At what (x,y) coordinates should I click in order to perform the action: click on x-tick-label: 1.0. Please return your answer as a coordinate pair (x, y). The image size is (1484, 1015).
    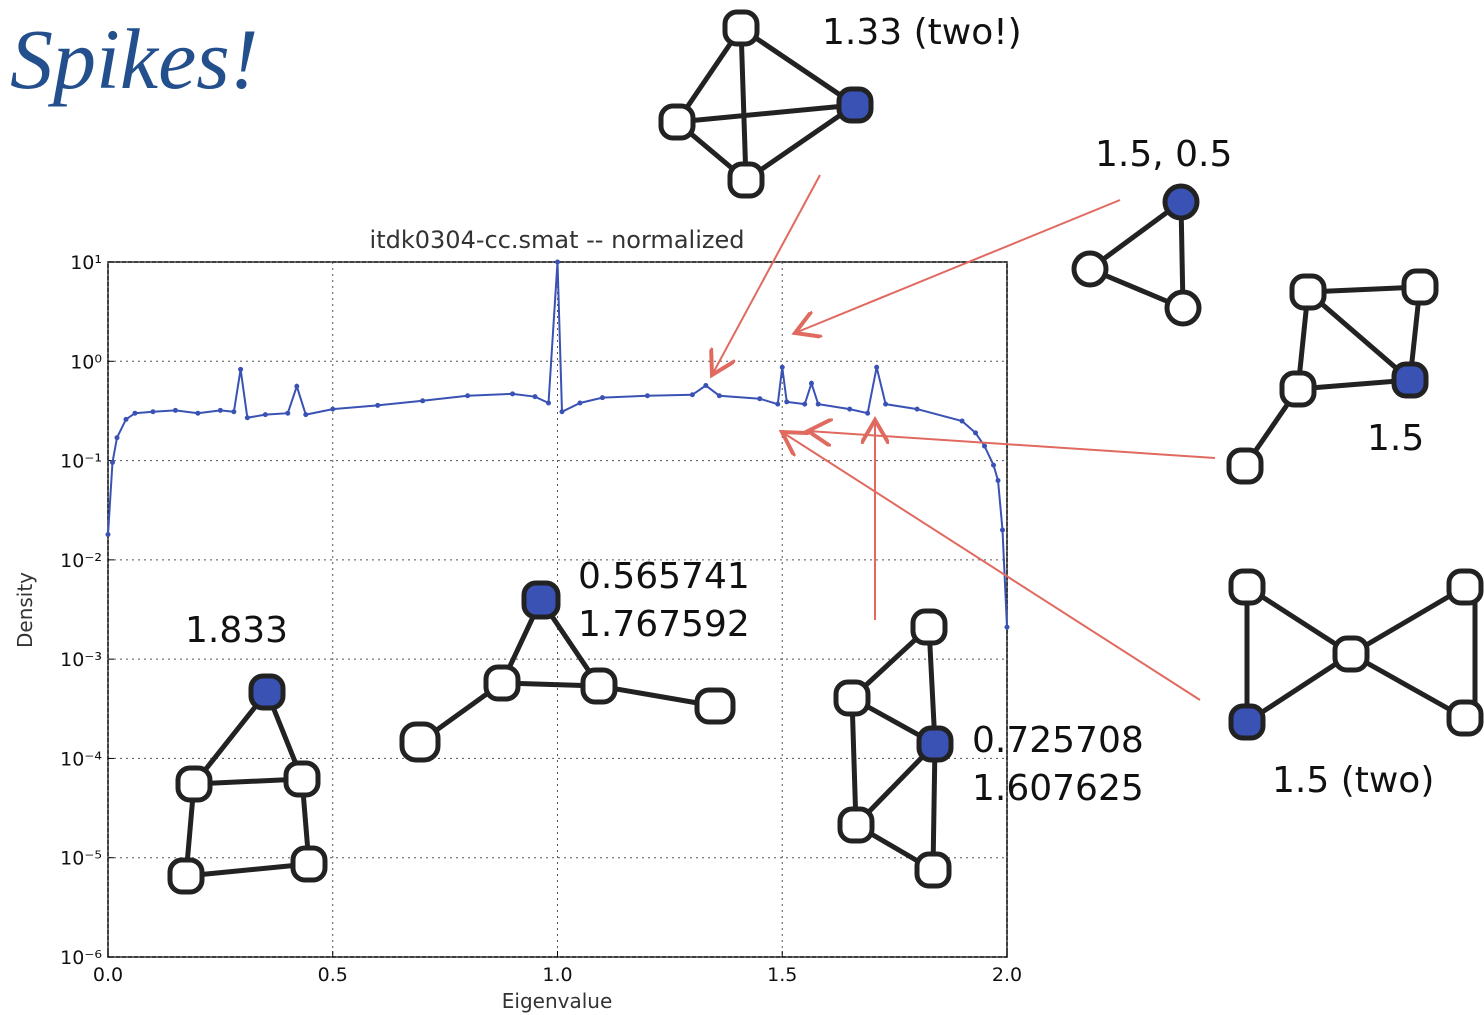
    Looking at the image, I should click on (557, 975).